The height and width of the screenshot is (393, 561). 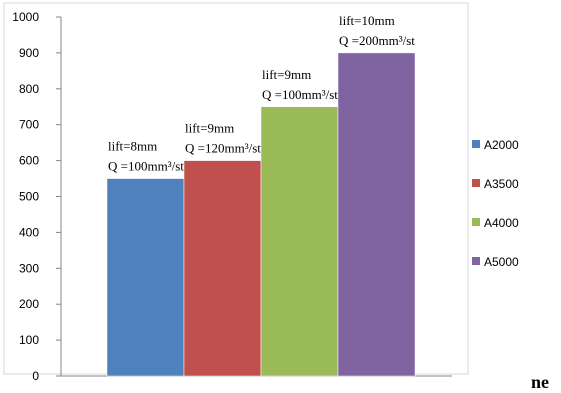 I want to click on legend-swatch-a3500, so click(x=476, y=183).